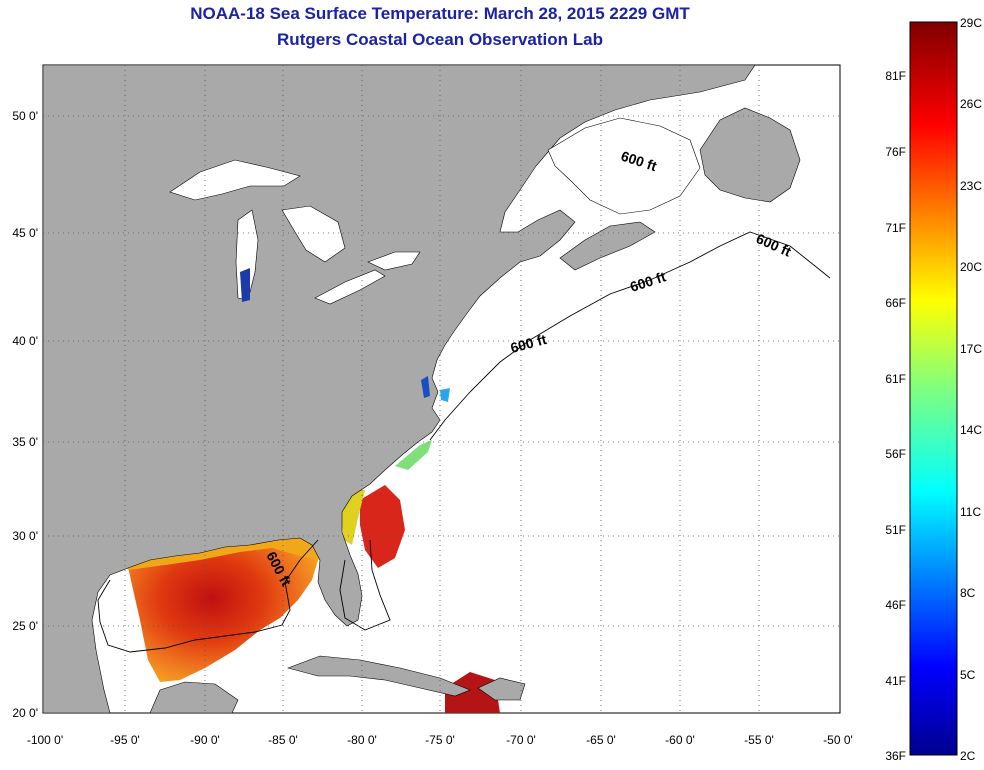  I want to click on lon-tick-label: -70 0', so click(521, 740).